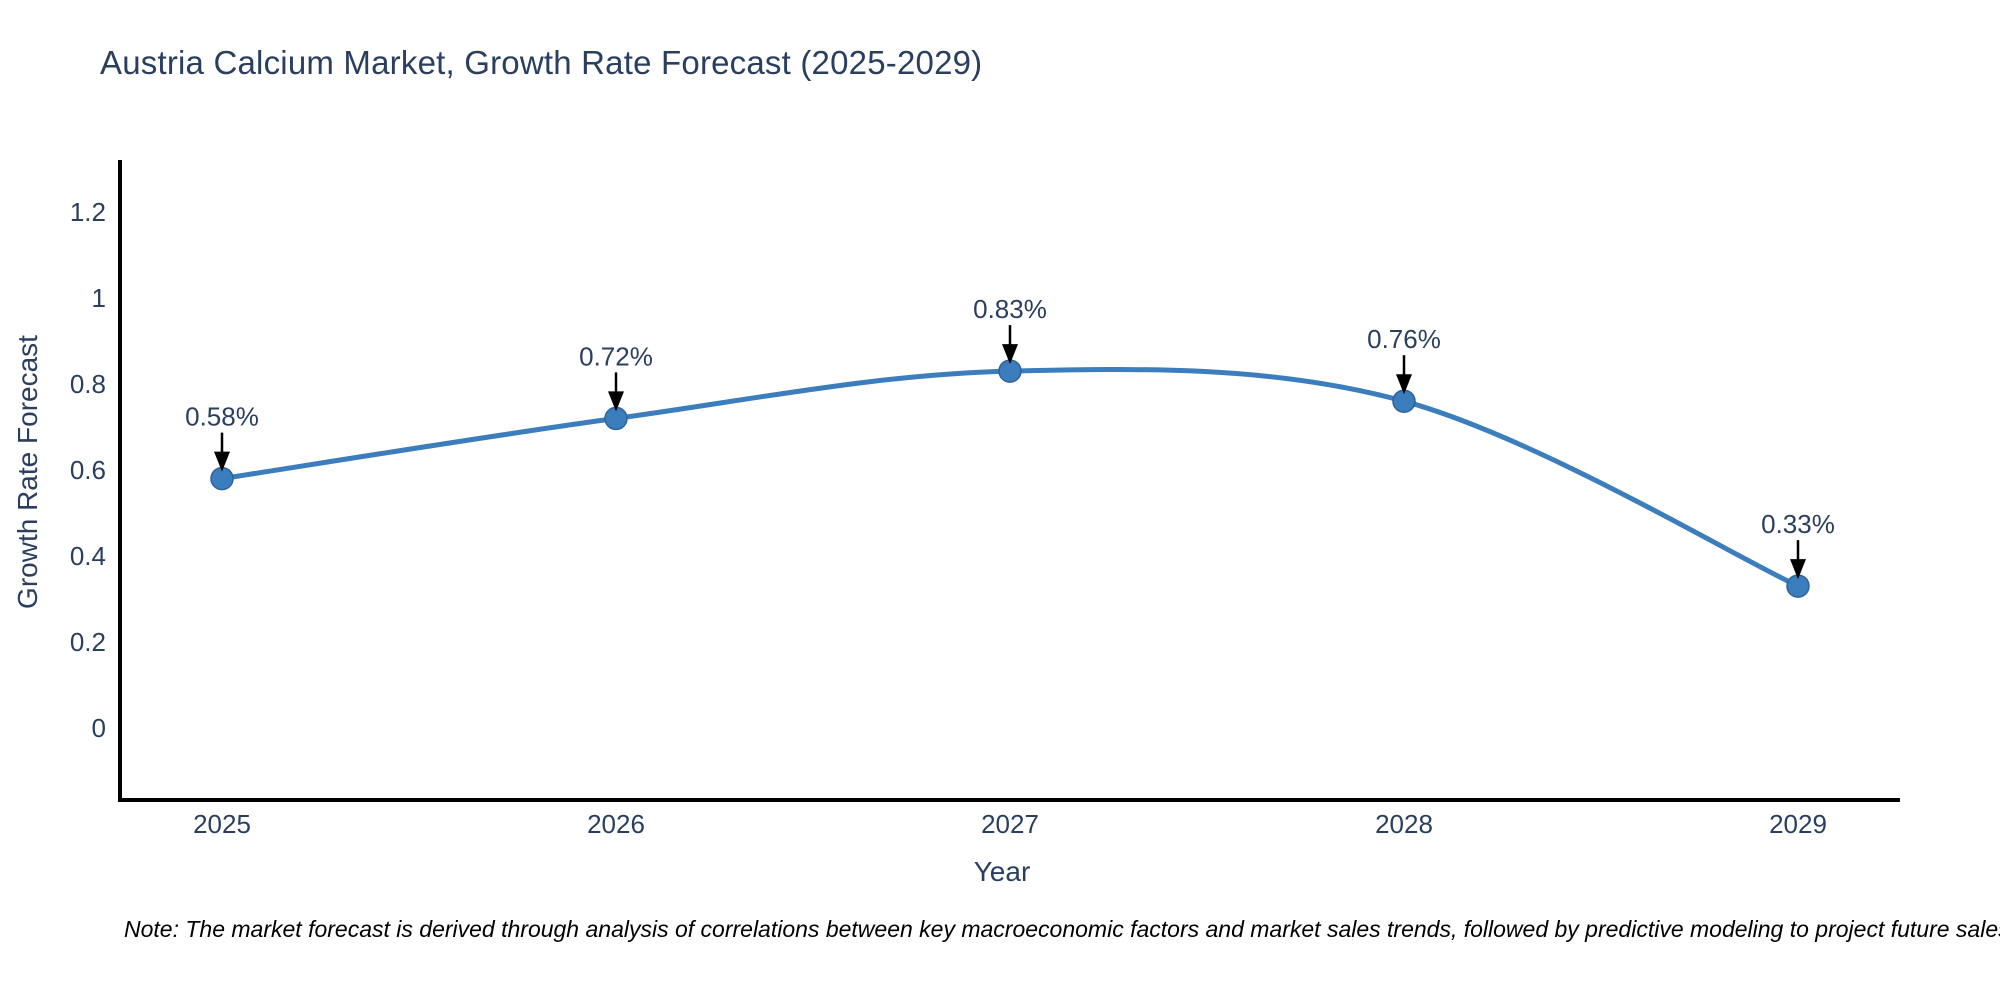 The image size is (2000, 1000). I want to click on data-point-label: 0.83%, so click(1010, 309).